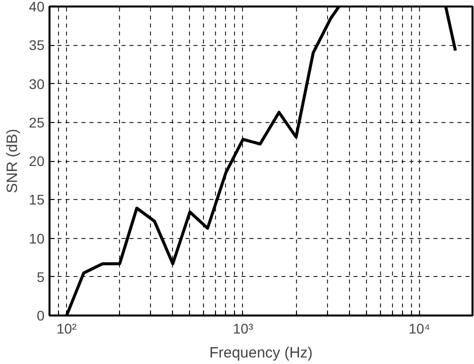  What do you see at coordinates (36, 45) in the screenshot?
I see `y-tick-label: 35` at bounding box center [36, 45].